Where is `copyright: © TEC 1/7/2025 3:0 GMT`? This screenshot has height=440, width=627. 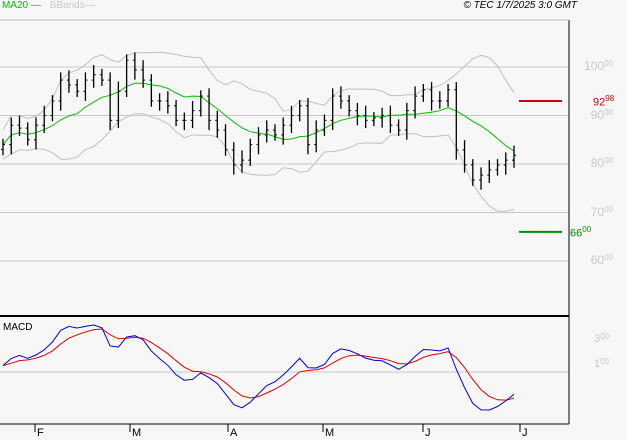
copyright: © TEC 1/7/2025 3:0 GMT is located at coordinates (520, 5).